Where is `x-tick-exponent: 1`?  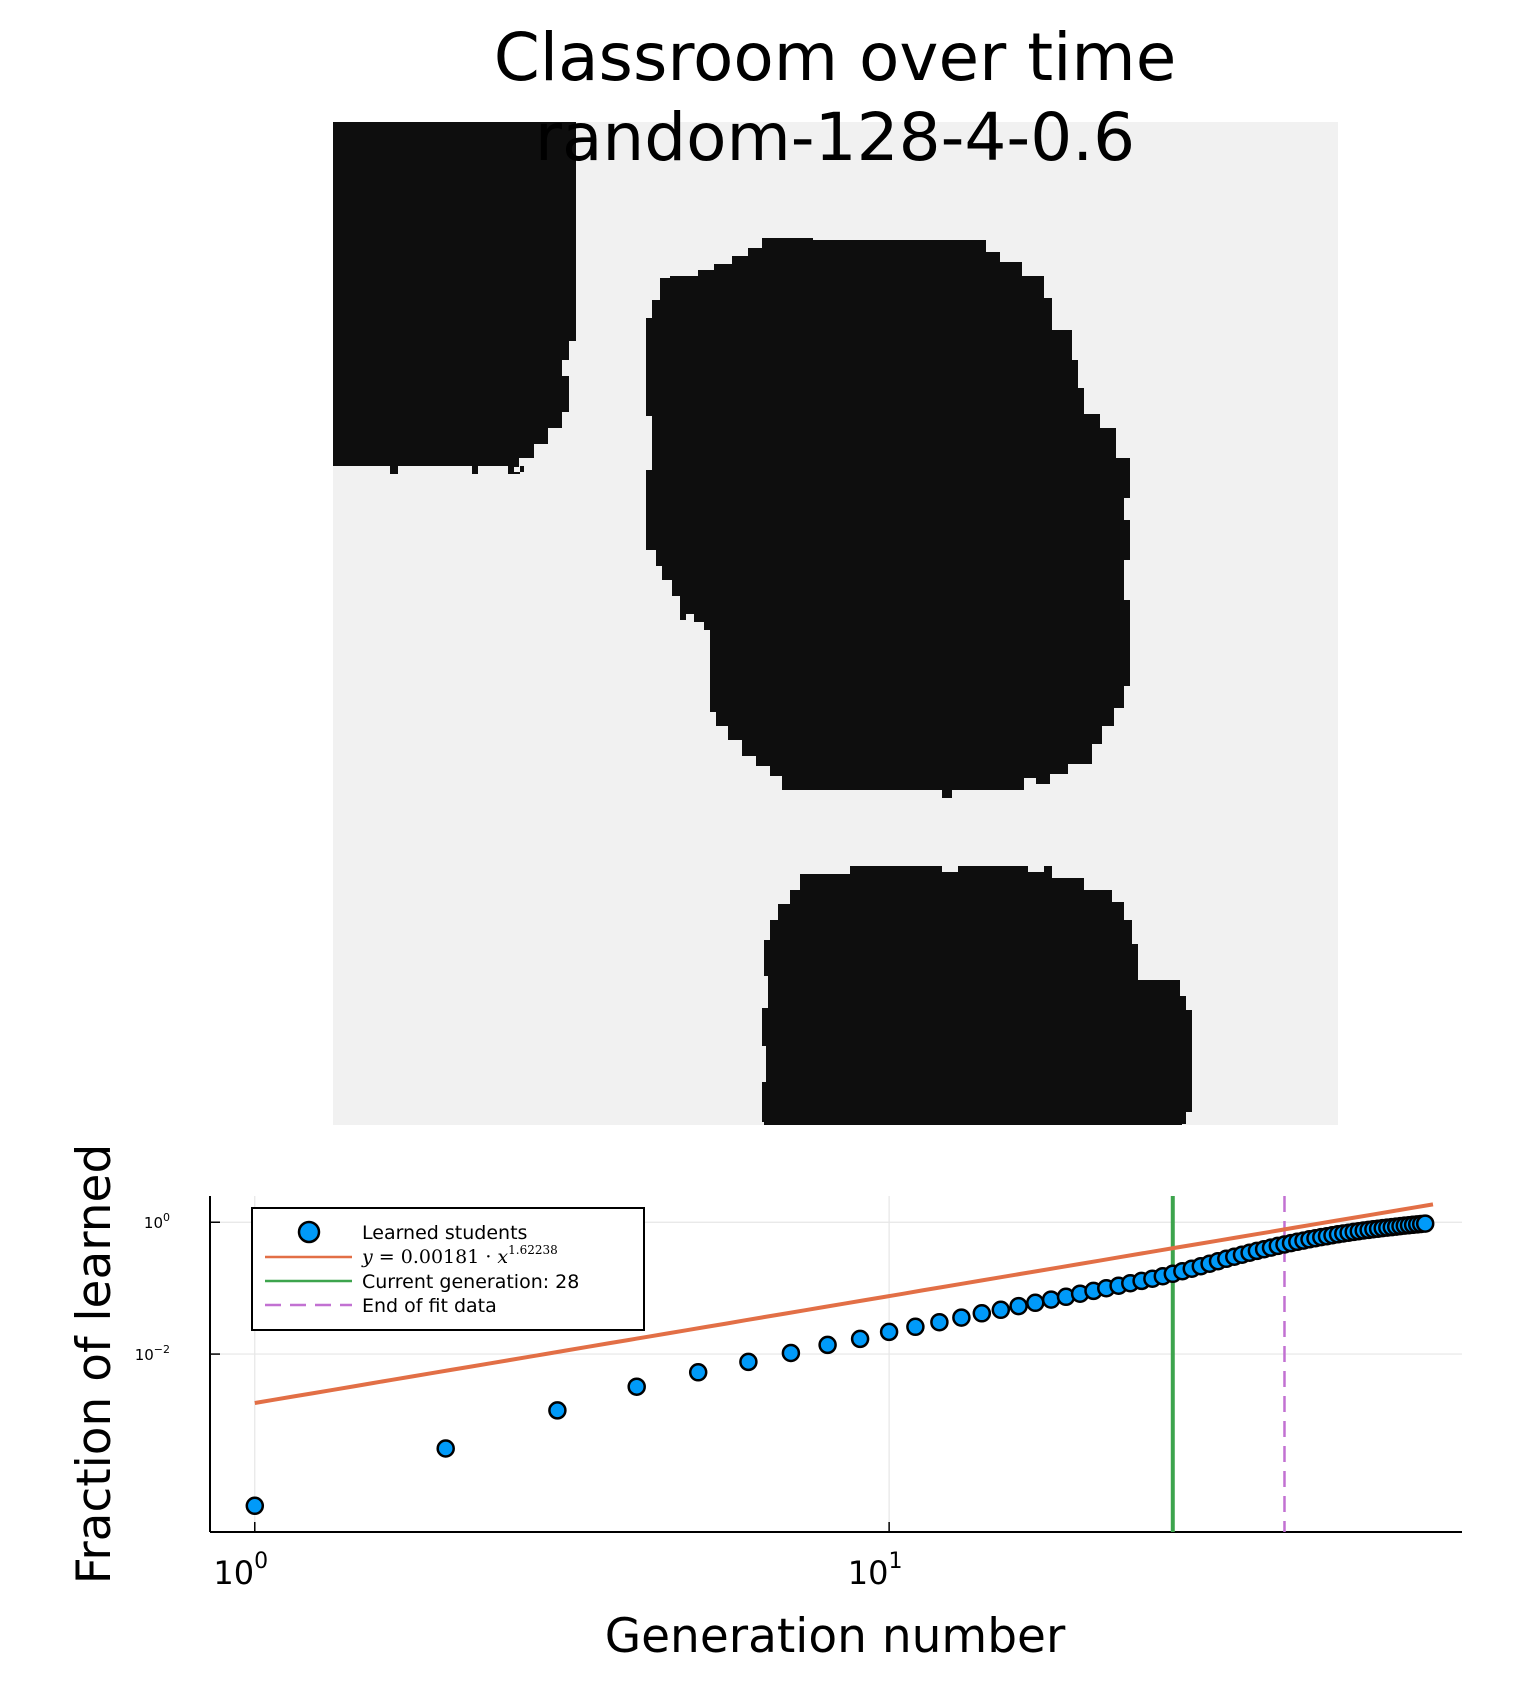
x-tick-exponent: 1 is located at coordinates (895, 1561).